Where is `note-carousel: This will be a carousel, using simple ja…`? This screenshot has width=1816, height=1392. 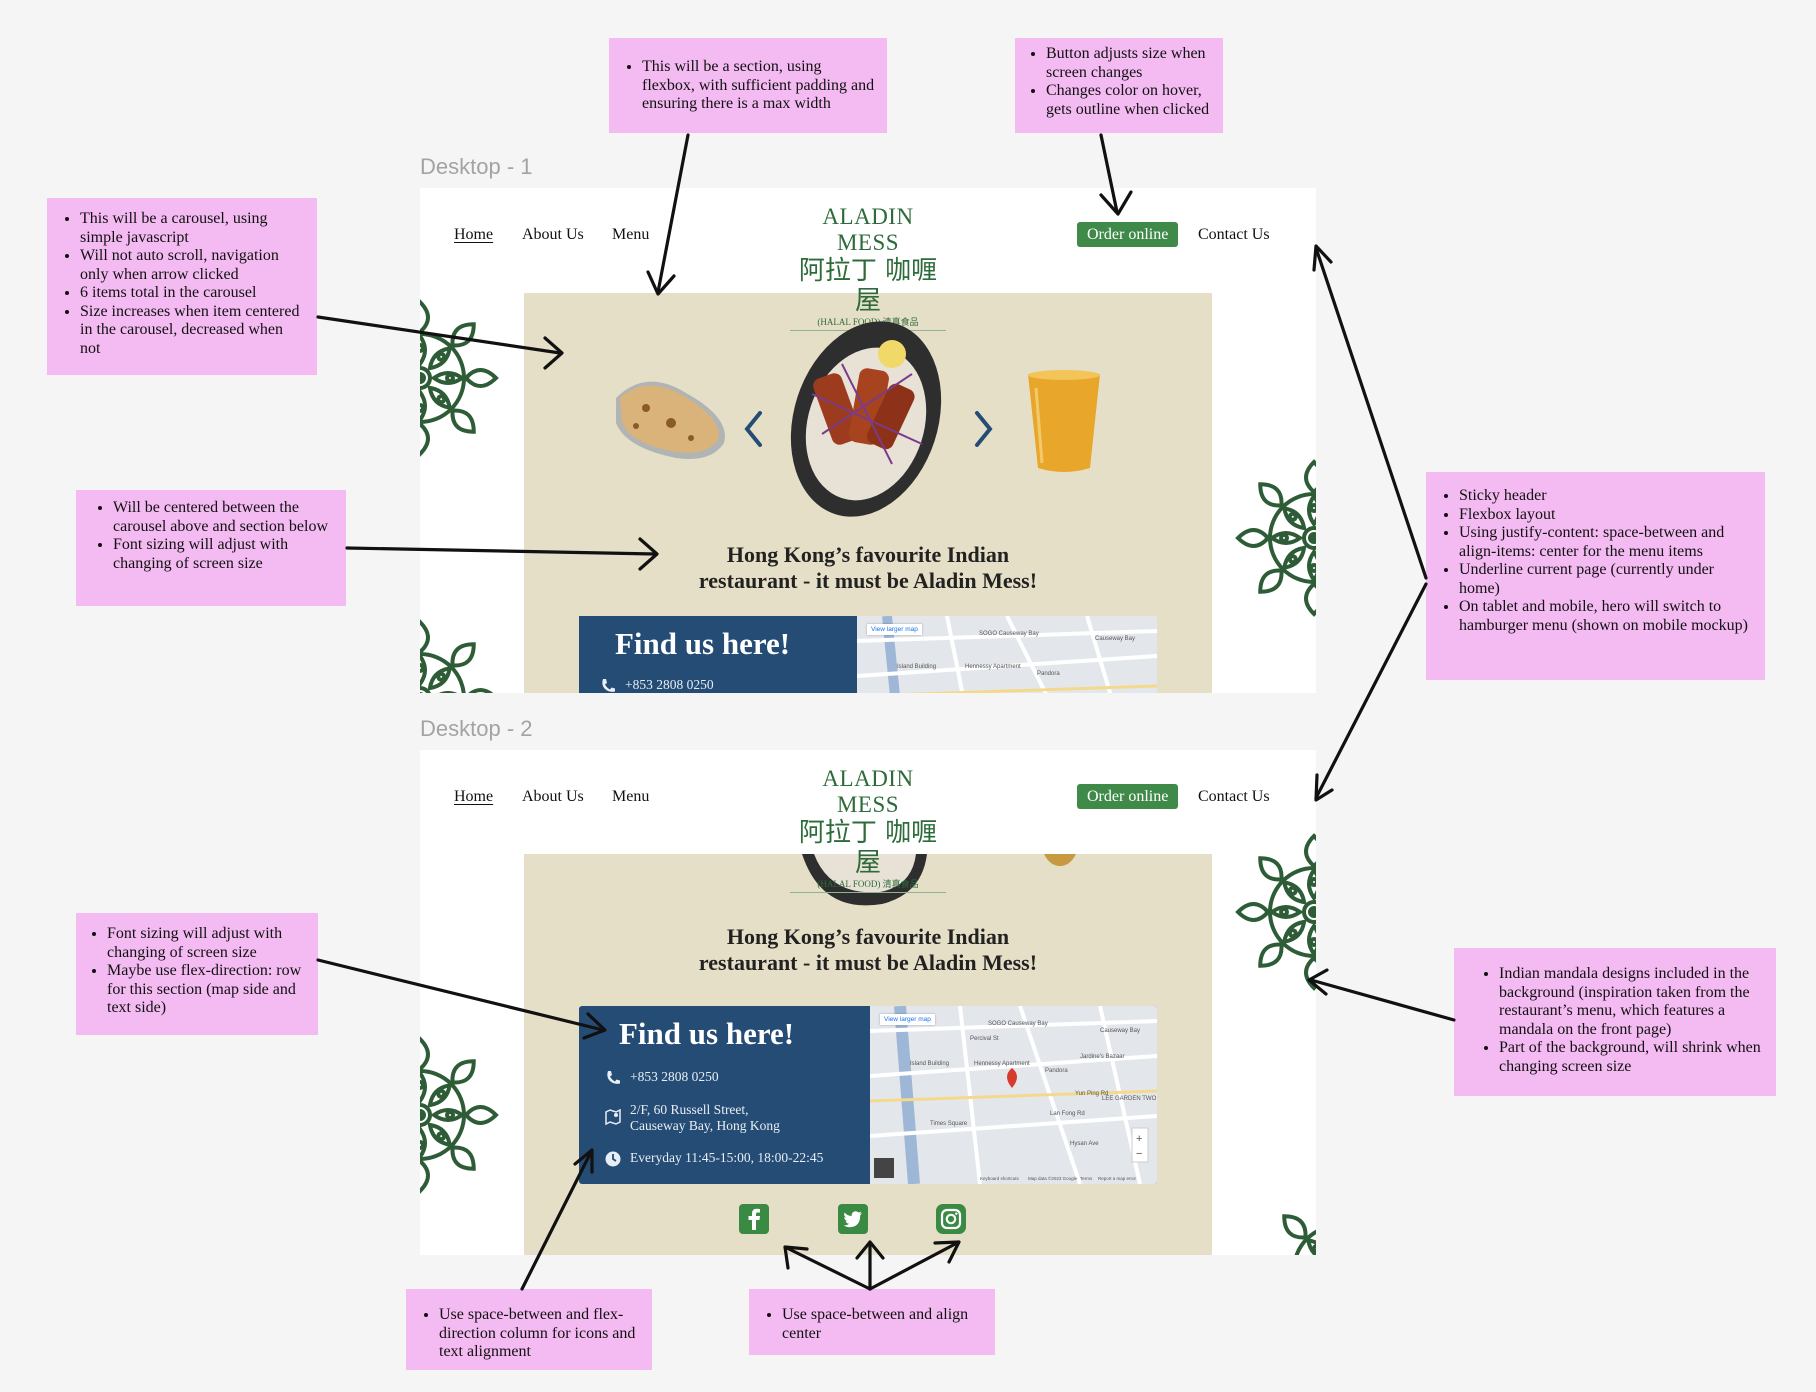 note-carousel: This will be a carousel, using simple ja… is located at coordinates (182, 286).